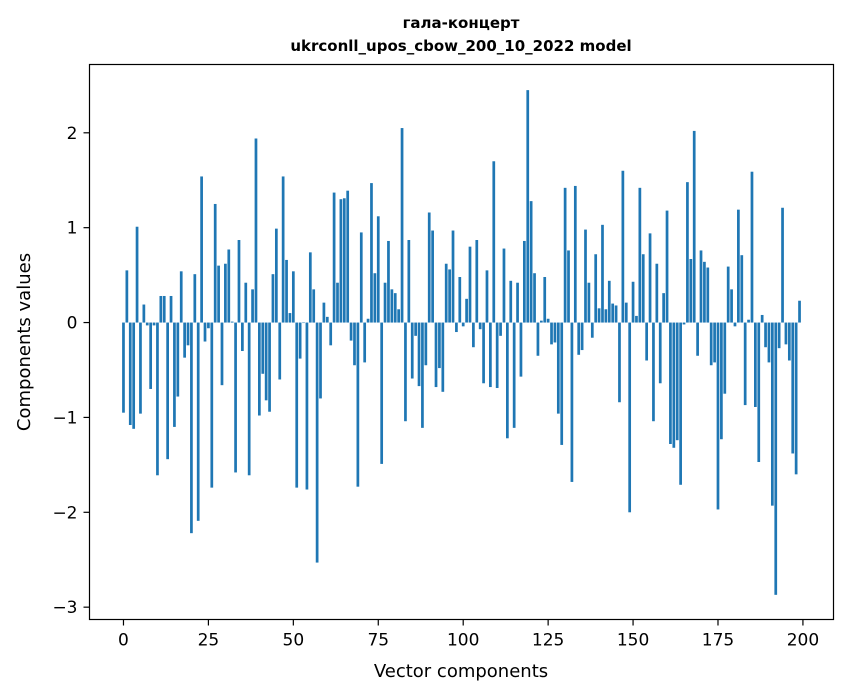 The image size is (847, 696). Describe the element at coordinates (548, 641) in the screenshot. I see `x-tick-label: 125` at that location.